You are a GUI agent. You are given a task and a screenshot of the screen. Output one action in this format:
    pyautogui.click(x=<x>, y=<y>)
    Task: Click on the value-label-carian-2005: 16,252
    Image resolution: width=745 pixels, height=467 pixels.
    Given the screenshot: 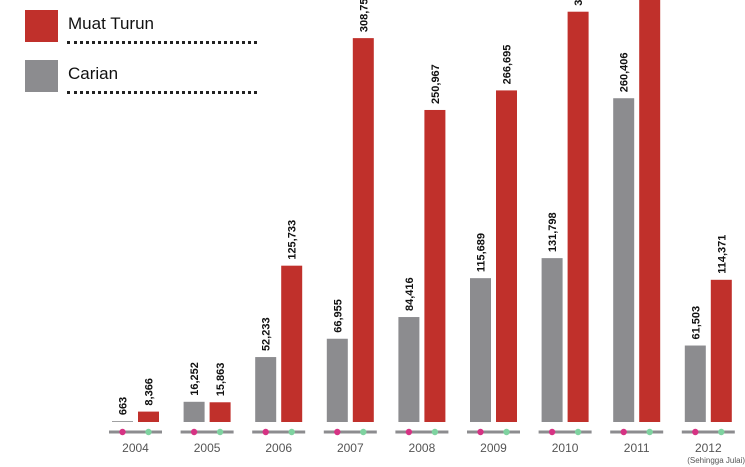 What is the action you would take?
    pyautogui.click(x=195, y=379)
    